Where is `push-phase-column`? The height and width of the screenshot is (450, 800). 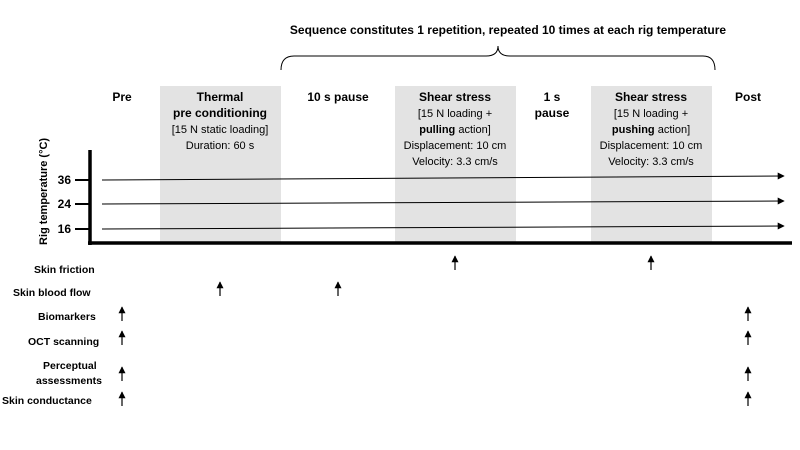 push-phase-column is located at coordinates (651, 164).